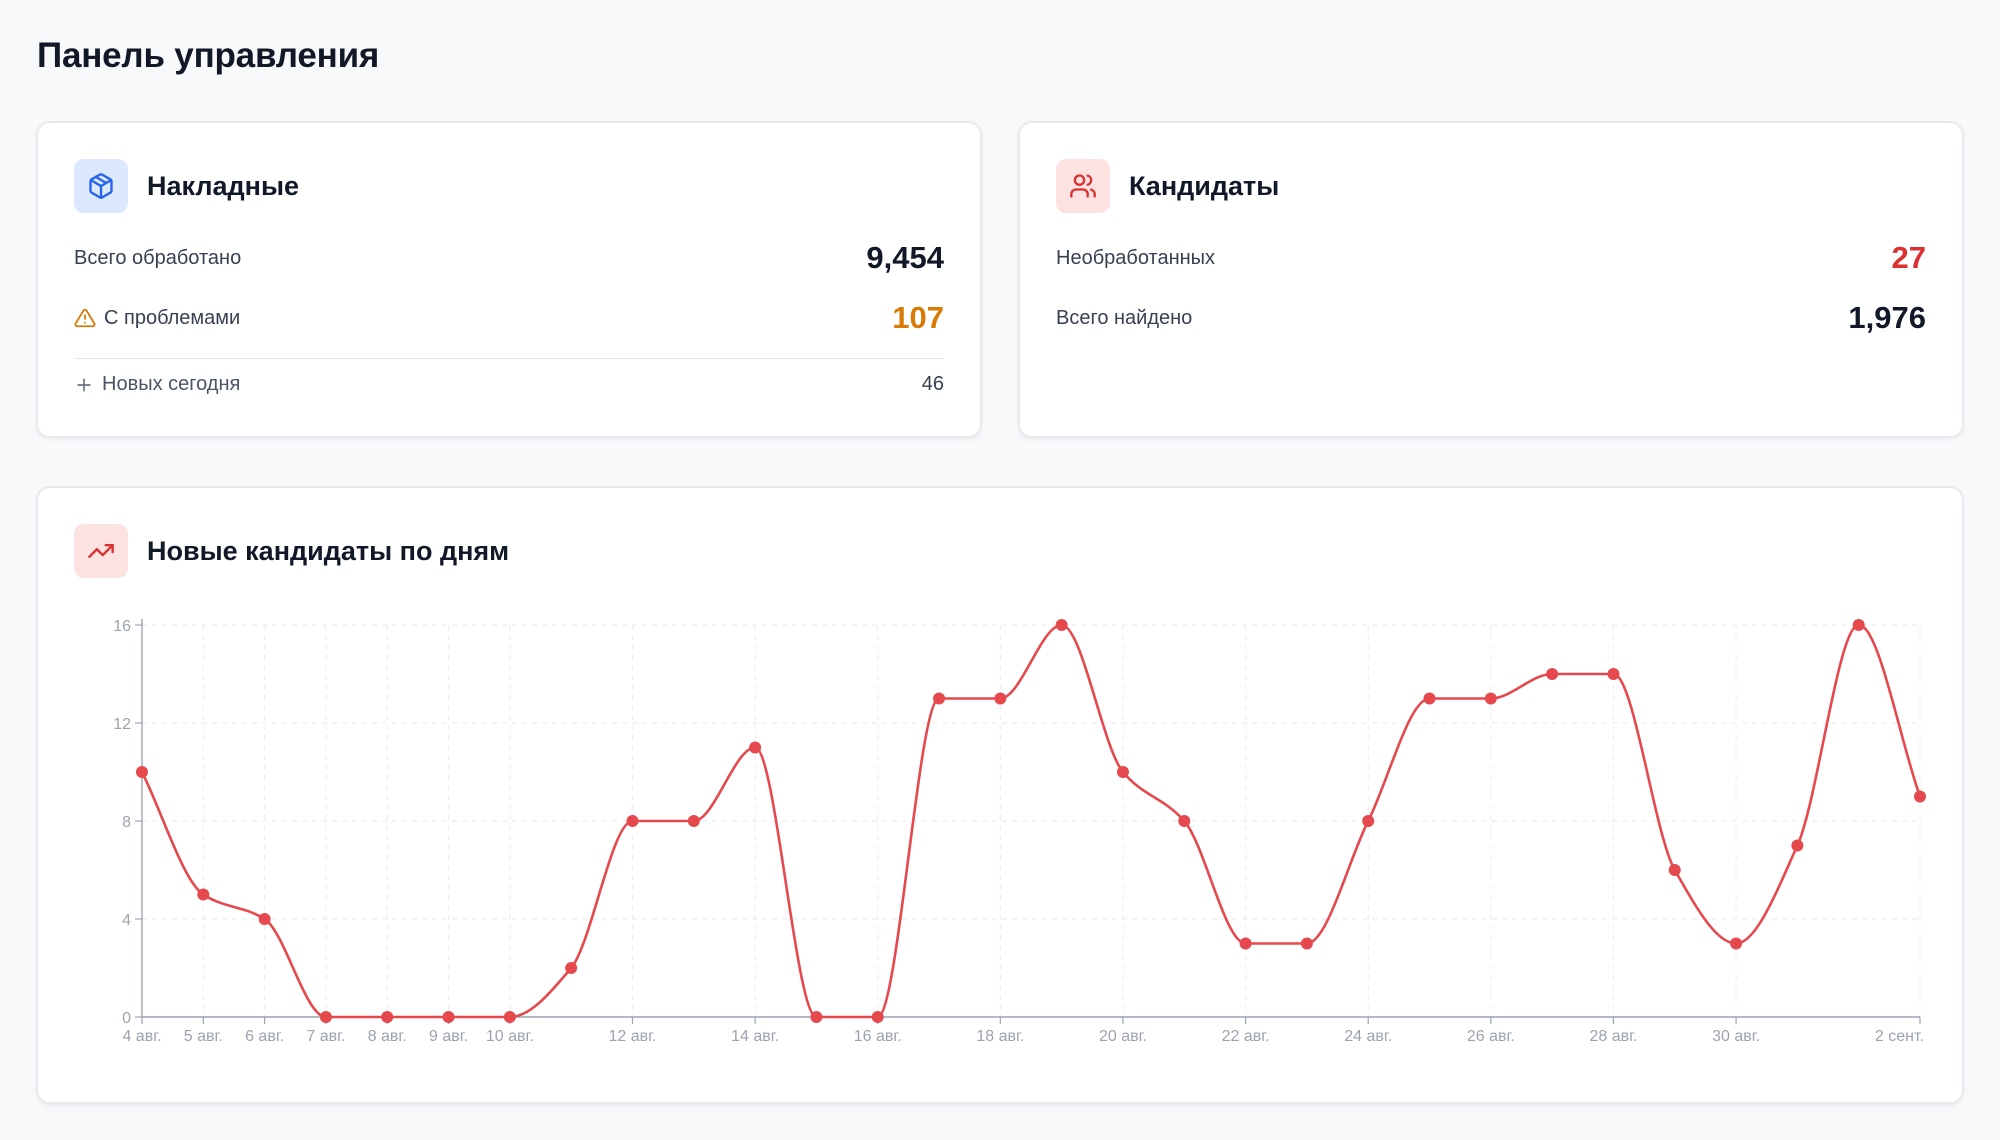  Describe the element at coordinates (141, 1036) in the screenshot. I see `x-tick-label: 4 авг.` at that location.